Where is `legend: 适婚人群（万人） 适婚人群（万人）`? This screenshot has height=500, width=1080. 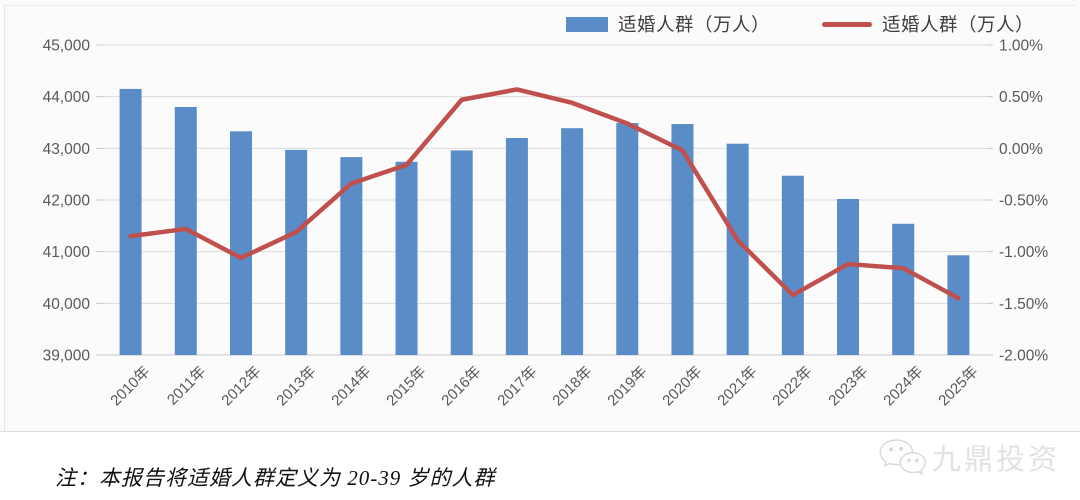
legend: 适婚人群（万人） 适婚人群（万人） is located at coordinates (800, 24).